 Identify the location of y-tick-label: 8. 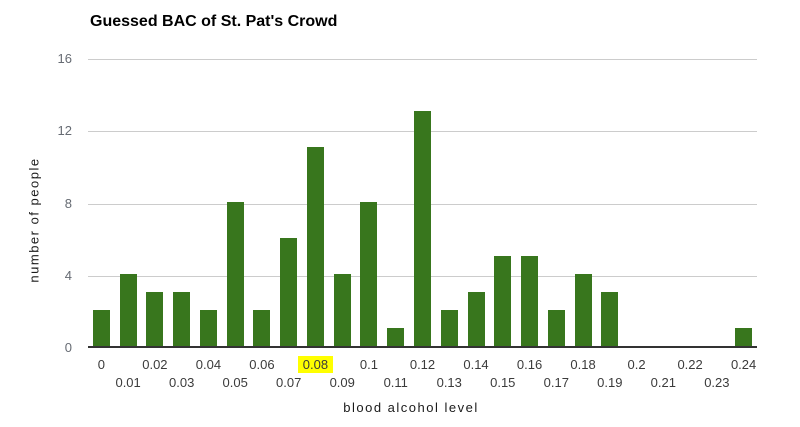
(68, 203).